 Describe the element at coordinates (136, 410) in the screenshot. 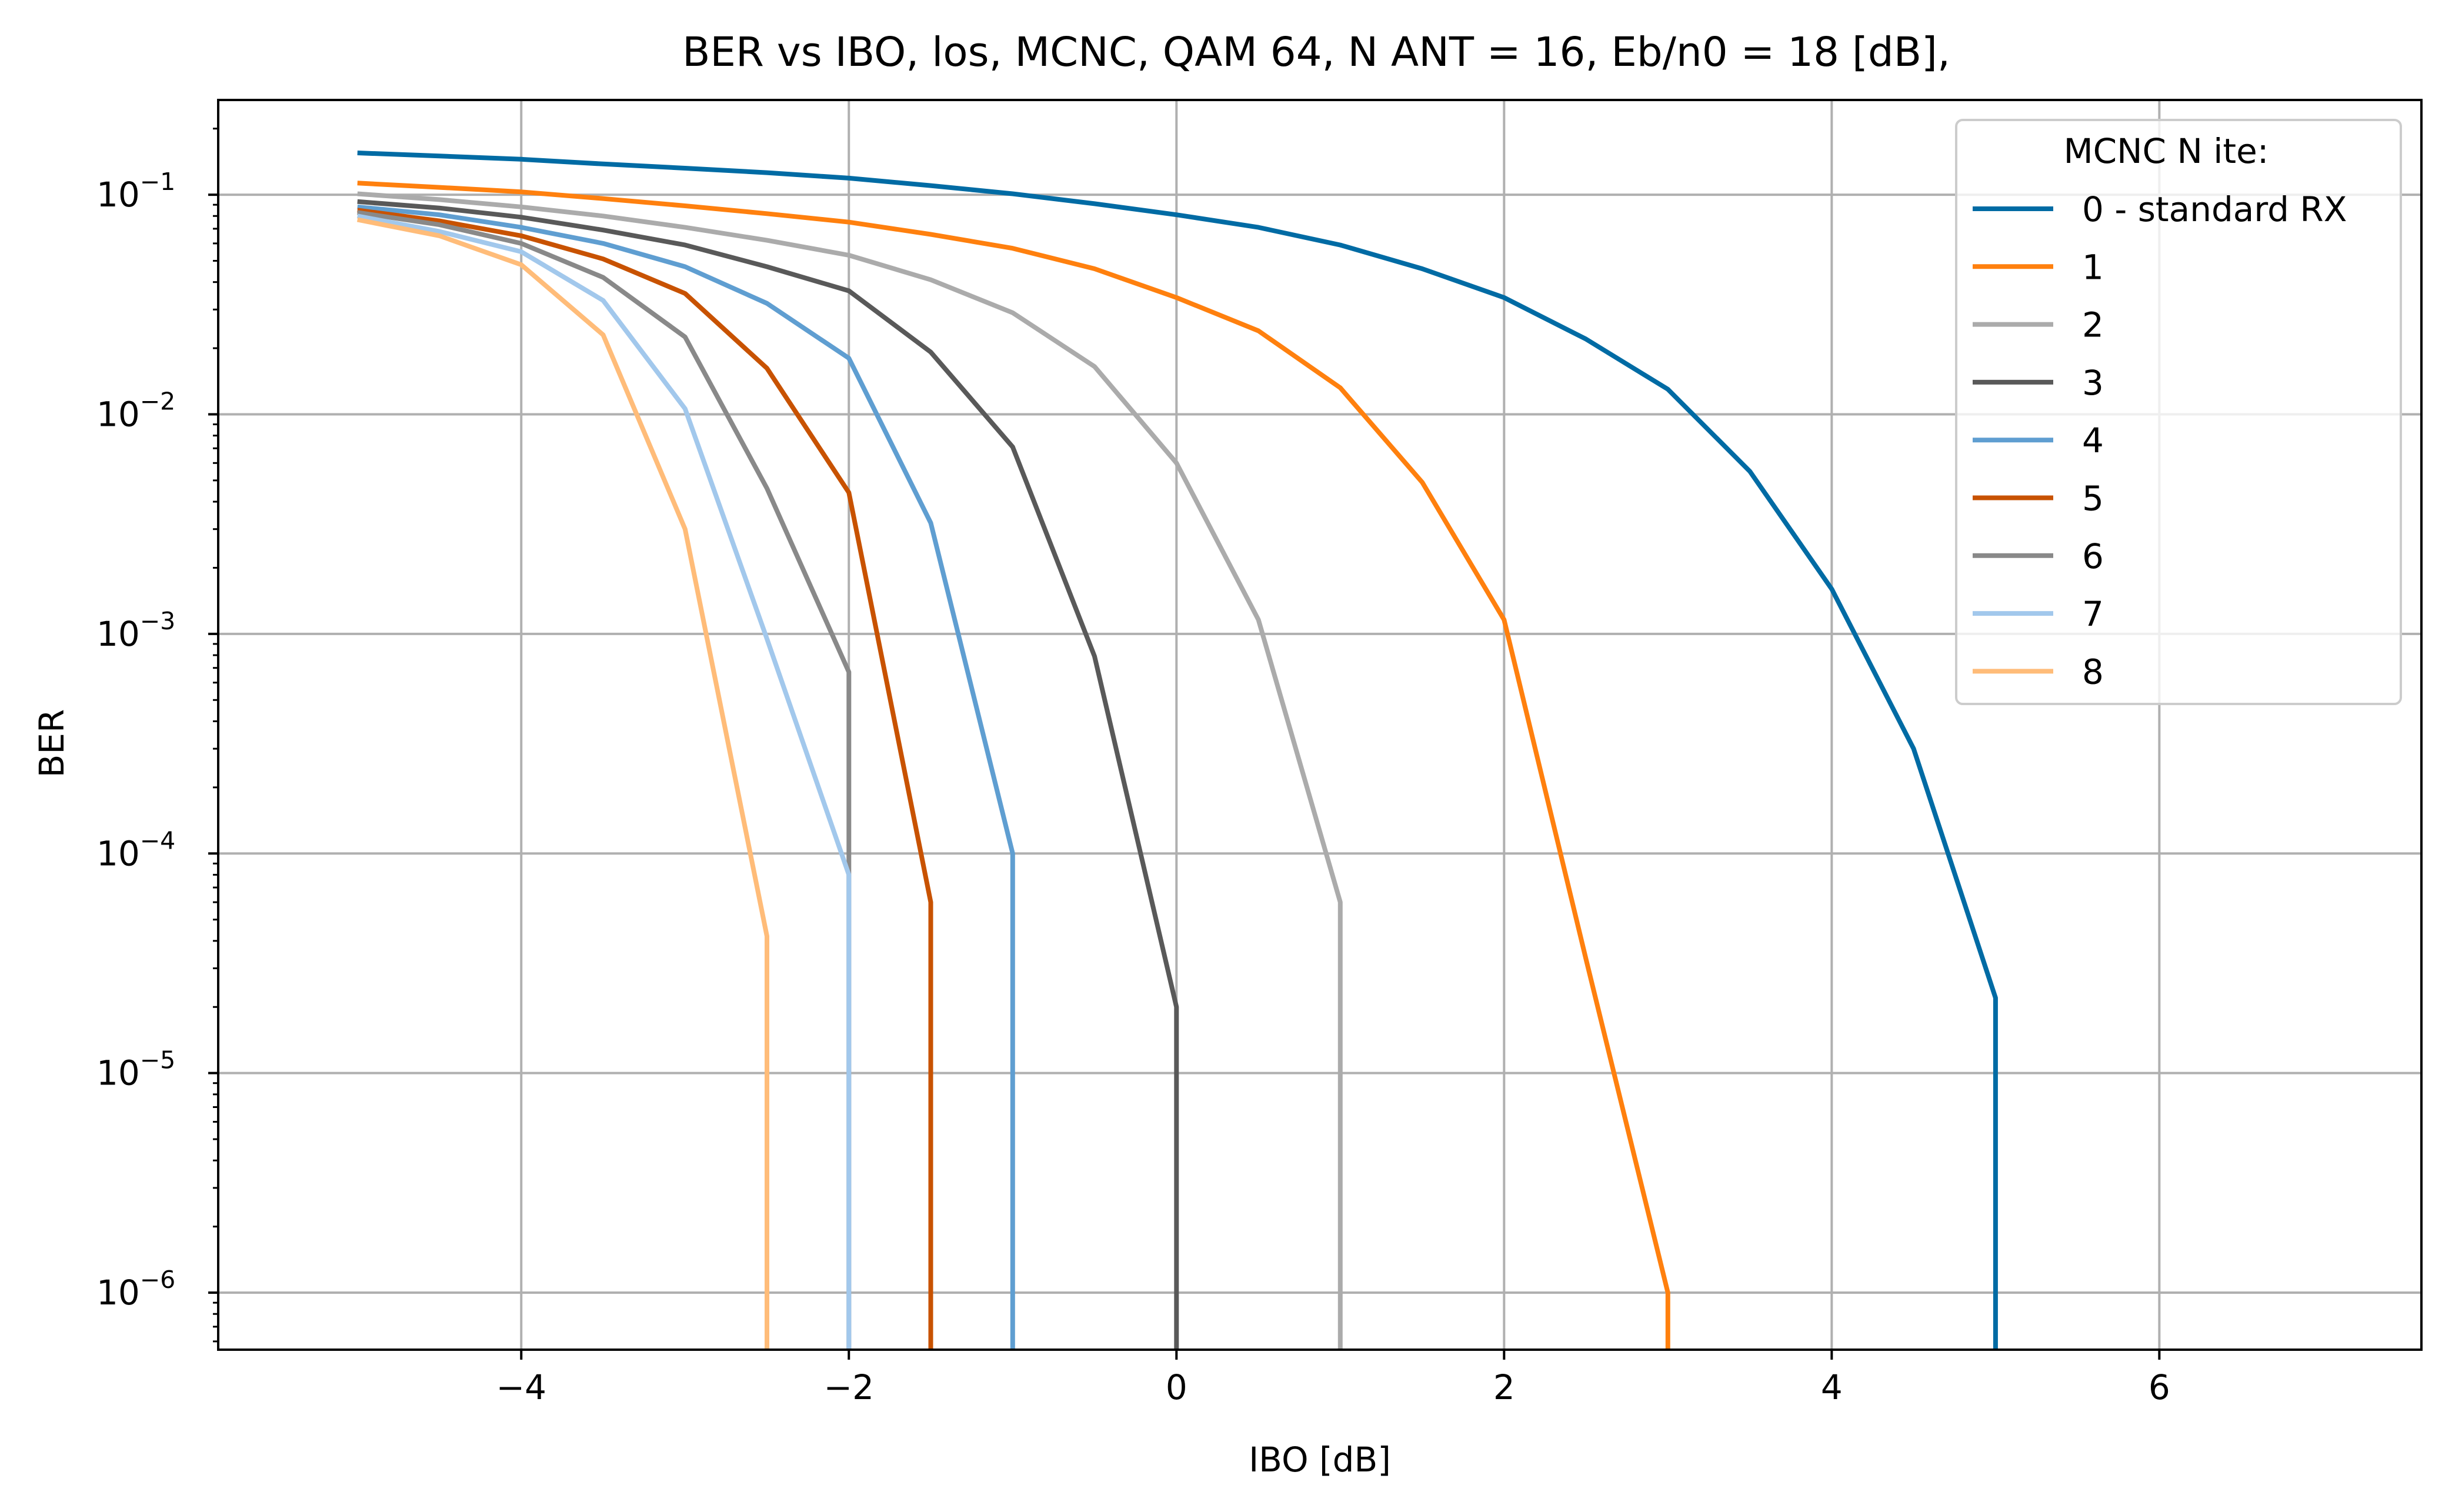

I see `y-tick-label: 10⁻²` at that location.